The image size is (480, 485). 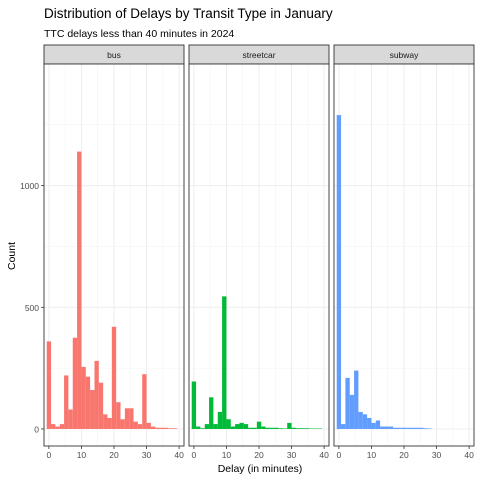 I want to click on facet-strip-label: bus, so click(x=114, y=55).